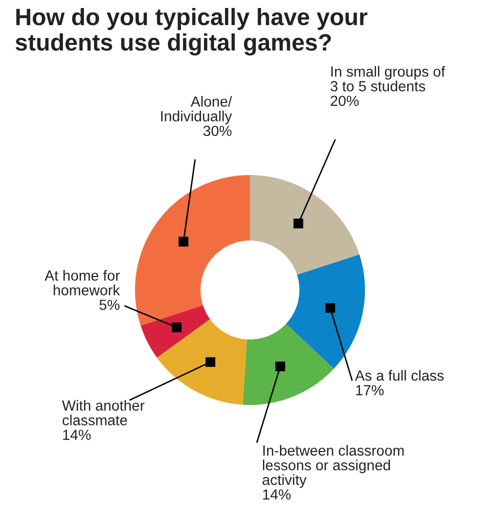  What do you see at coordinates (370, 390) in the screenshot?
I see `data-label: 17%` at bounding box center [370, 390].